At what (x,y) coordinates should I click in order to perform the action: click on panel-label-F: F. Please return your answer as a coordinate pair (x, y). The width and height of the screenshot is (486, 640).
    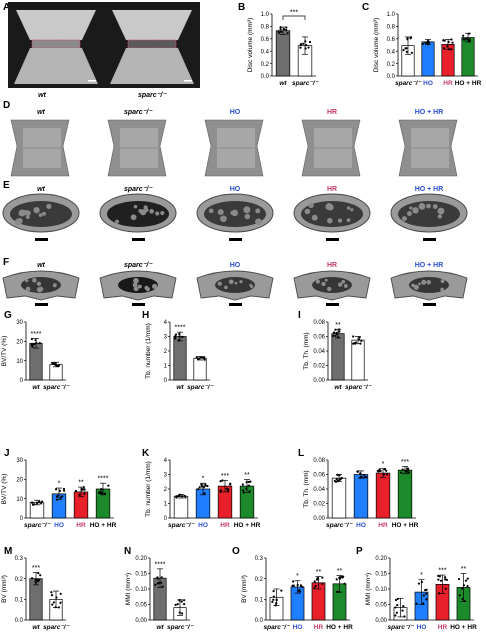
    Looking at the image, I should click on (6, 262).